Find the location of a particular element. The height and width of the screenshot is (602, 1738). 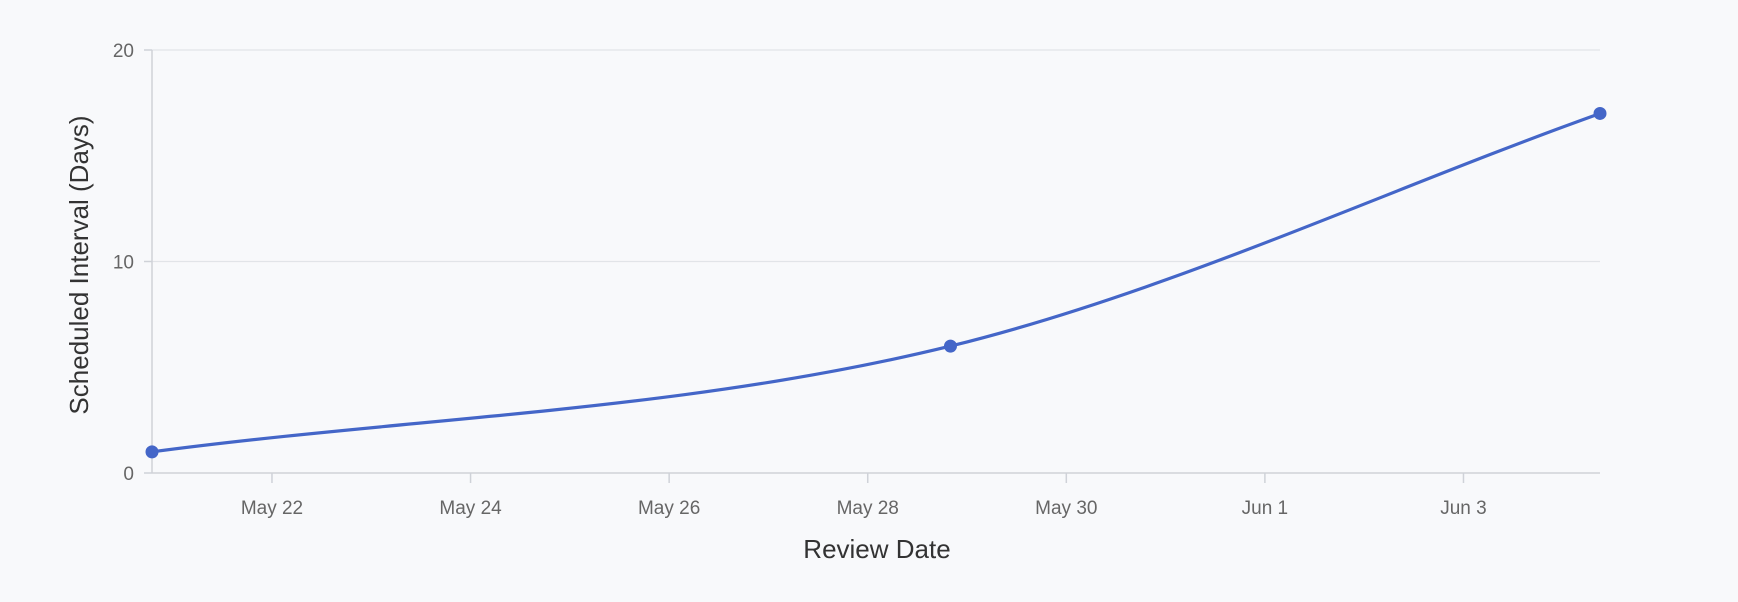

x-tick-label: May 24 is located at coordinates (470, 508).